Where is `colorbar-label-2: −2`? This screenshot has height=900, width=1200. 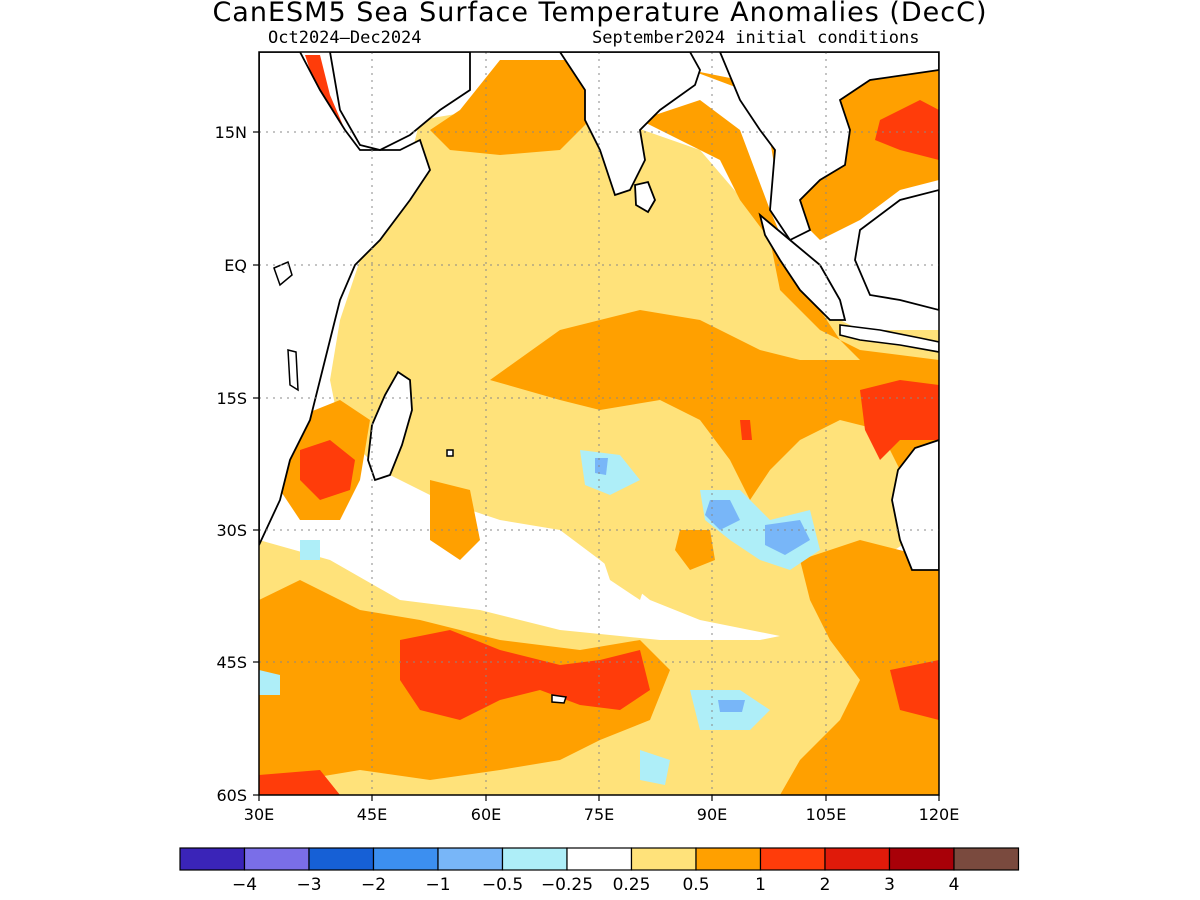 colorbar-label-2: −2 is located at coordinates (373, 885).